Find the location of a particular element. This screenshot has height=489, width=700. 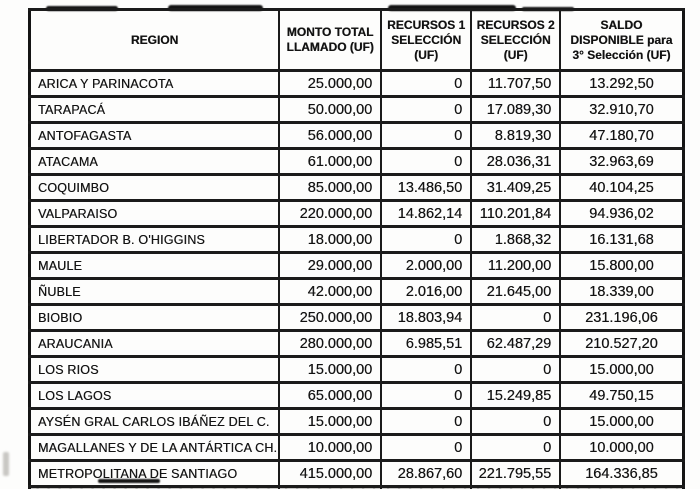

table-row: BIOBIO 250.000,00 18.803,94 0 231.196,06 is located at coordinates (356, 317).